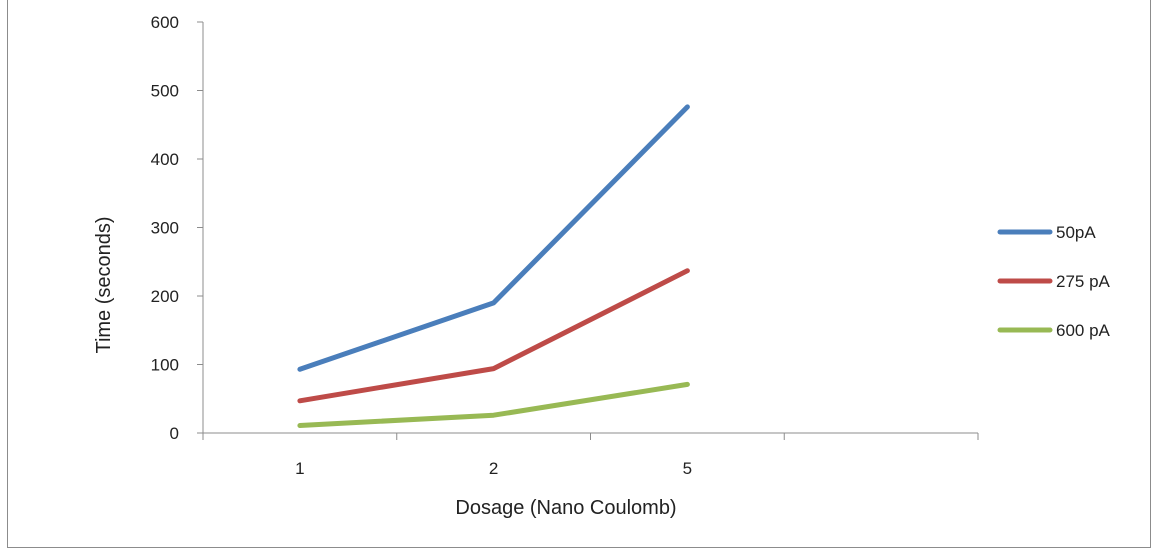  I want to click on y-tick-label: 600, so click(165, 22).